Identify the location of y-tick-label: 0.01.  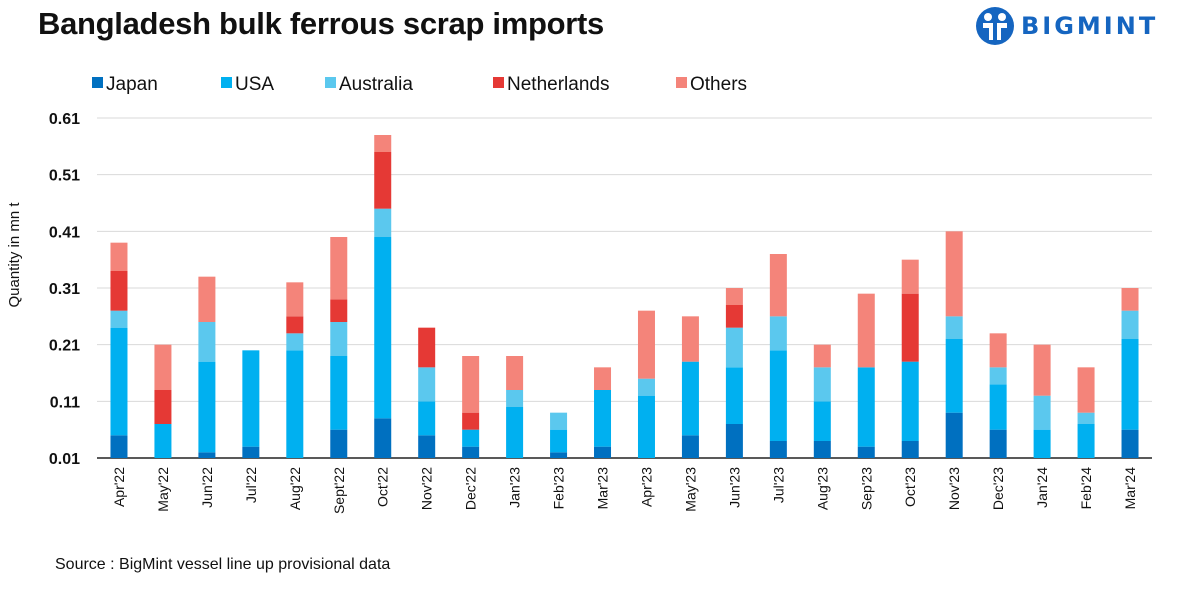
(64, 459).